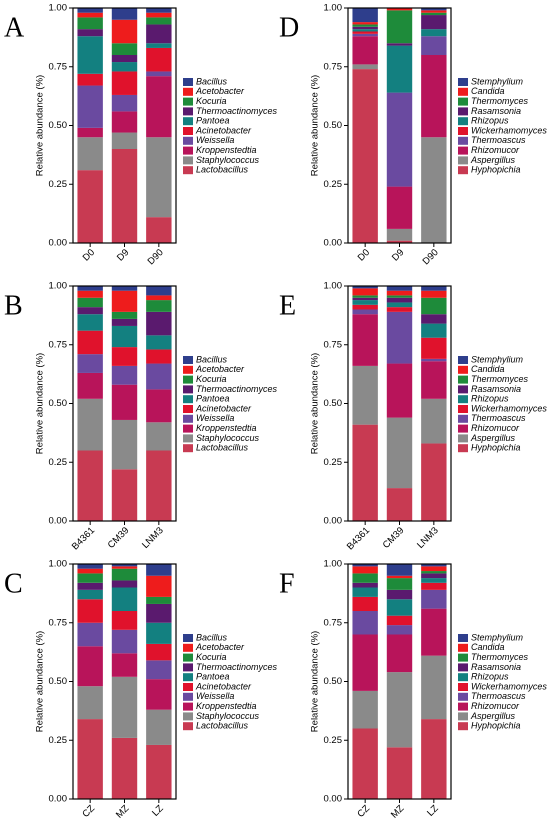 This screenshot has height=834, width=550. I want to click on y-tick-label: 1.00, so click(58, 8).